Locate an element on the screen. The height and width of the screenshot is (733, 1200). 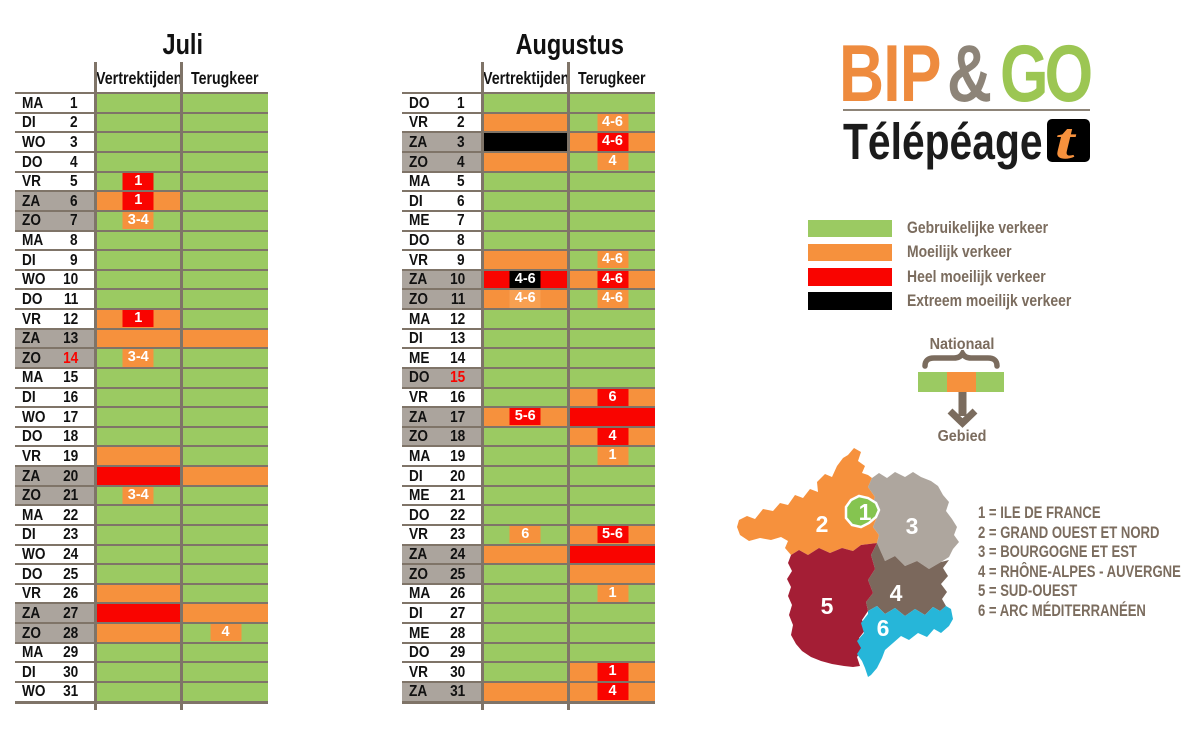
svg-text: 5 is located at coordinates (827, 606).